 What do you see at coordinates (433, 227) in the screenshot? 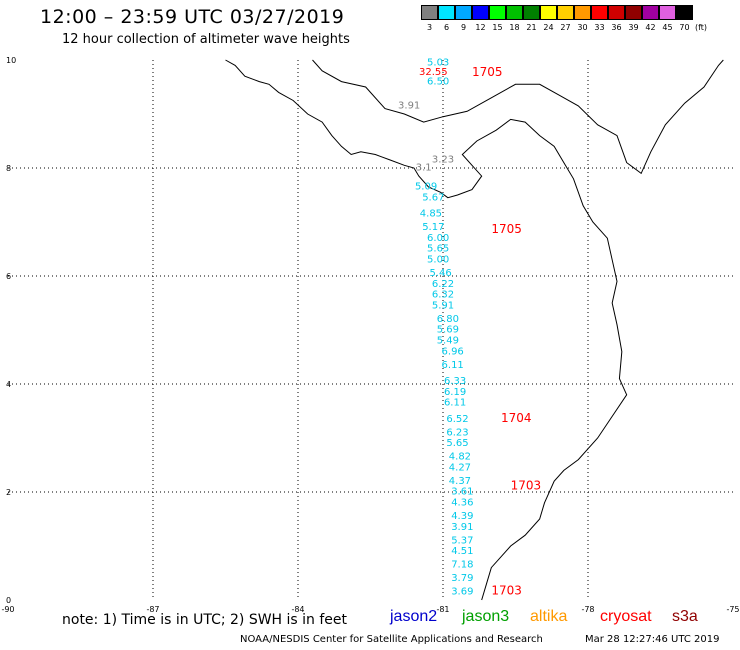
I see `wave-height-label: 5.17` at bounding box center [433, 227].